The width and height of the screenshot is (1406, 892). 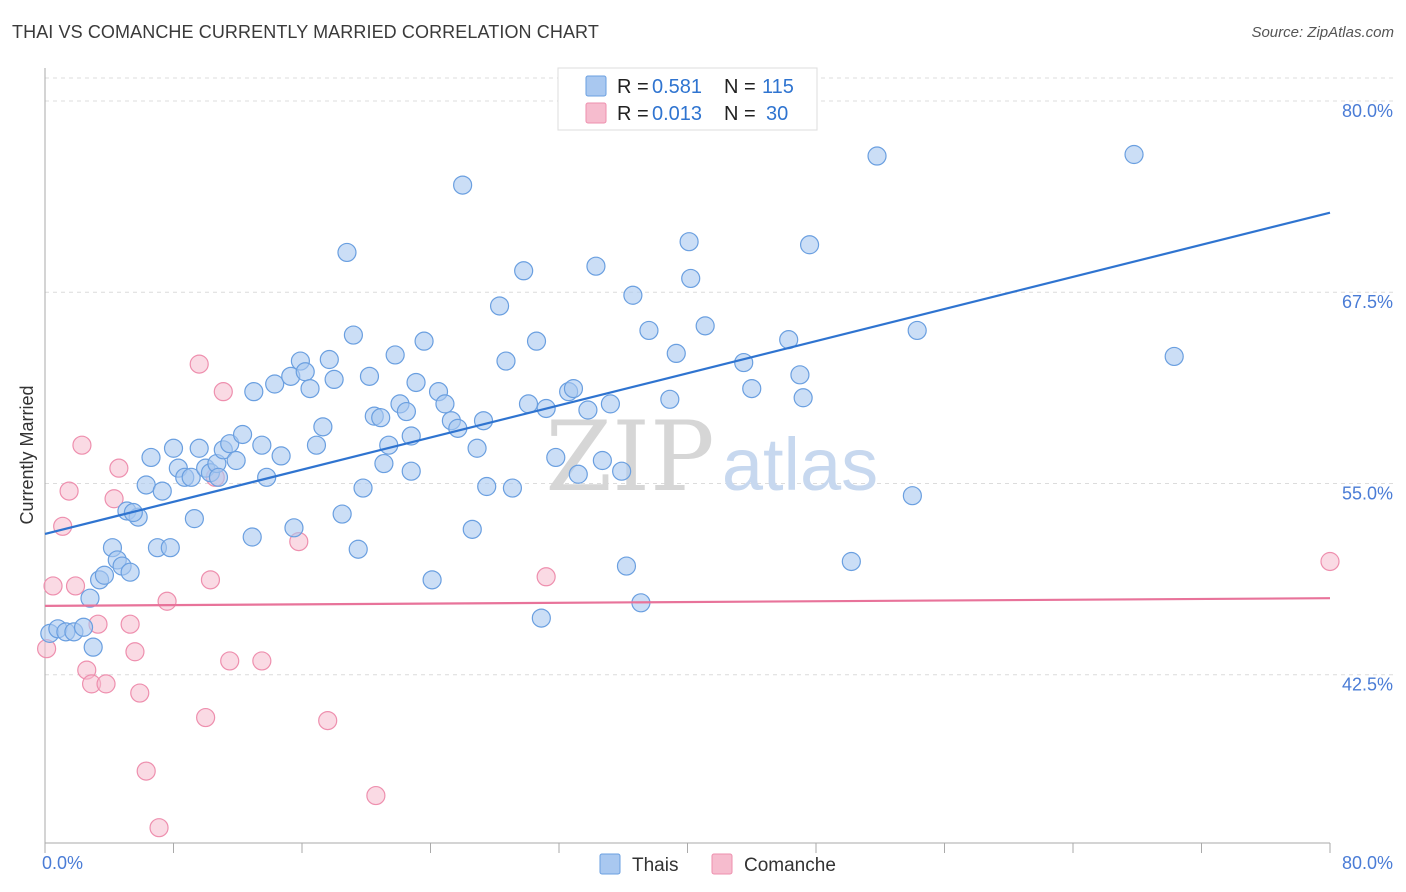 I want to click on legend-bottom: Thais Comanche, so click(x=717, y=864).